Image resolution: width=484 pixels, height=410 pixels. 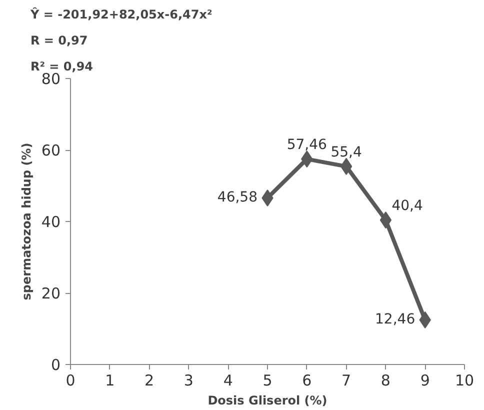 I want to click on x-tick-label: 8, so click(x=385, y=381).